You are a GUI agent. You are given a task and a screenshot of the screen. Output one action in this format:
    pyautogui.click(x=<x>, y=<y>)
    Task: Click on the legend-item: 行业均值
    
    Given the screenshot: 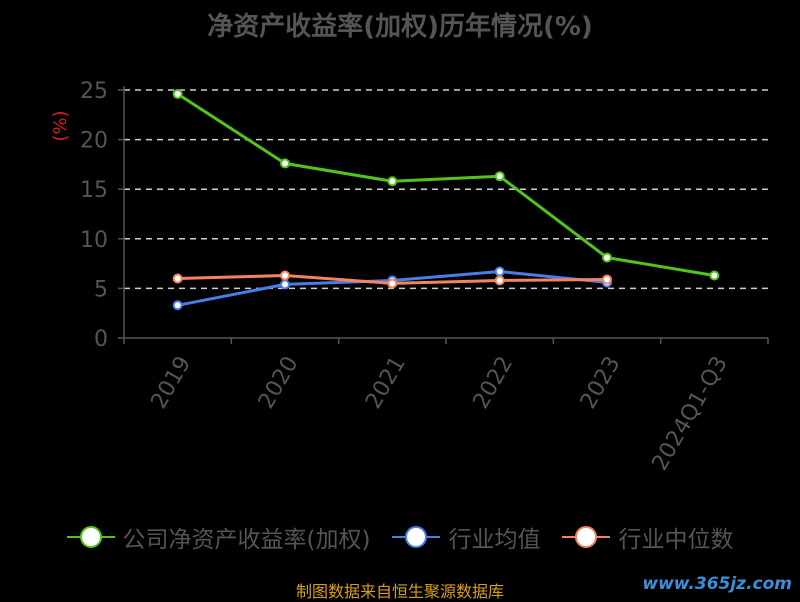 What is the action you would take?
    pyautogui.click(x=466, y=537)
    